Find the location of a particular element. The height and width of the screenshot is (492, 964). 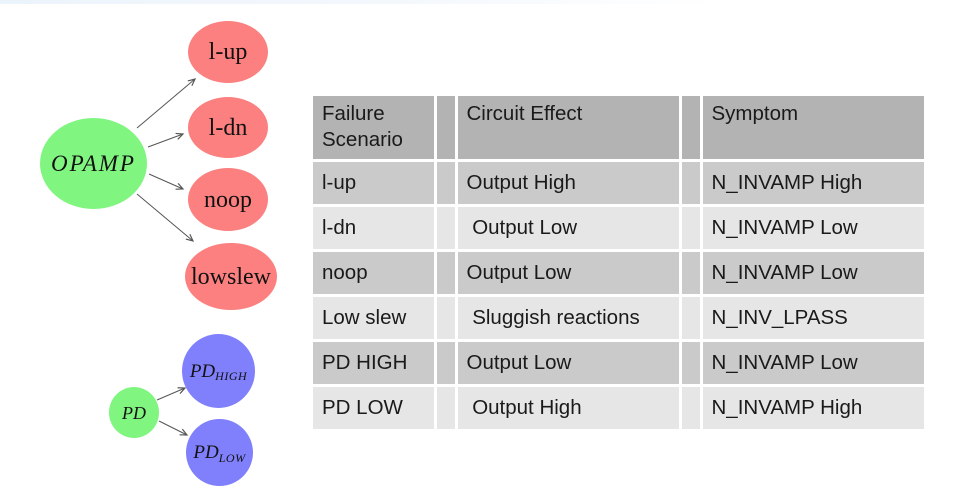

diagram-node-l-dn: l-dn is located at coordinates (228, 127).